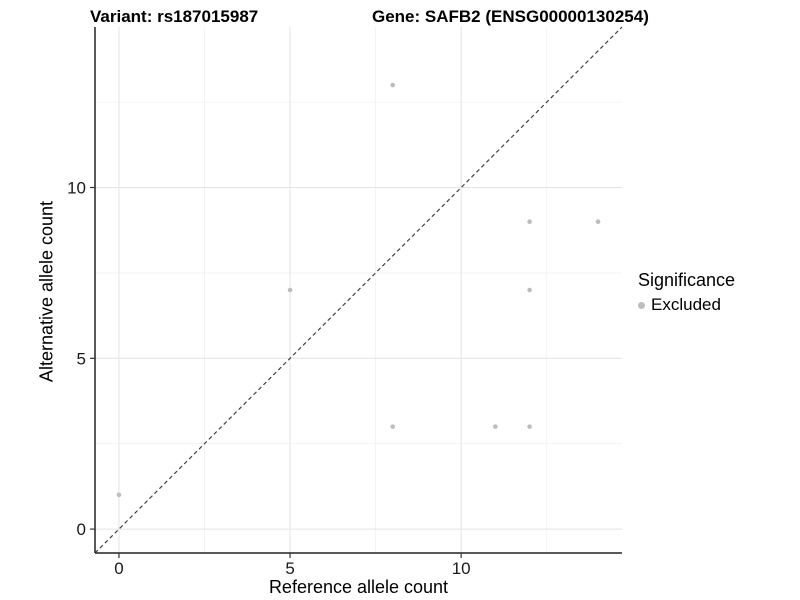 The width and height of the screenshot is (800, 600). I want to click on x-axis-title: Reference allele count, so click(358, 587).